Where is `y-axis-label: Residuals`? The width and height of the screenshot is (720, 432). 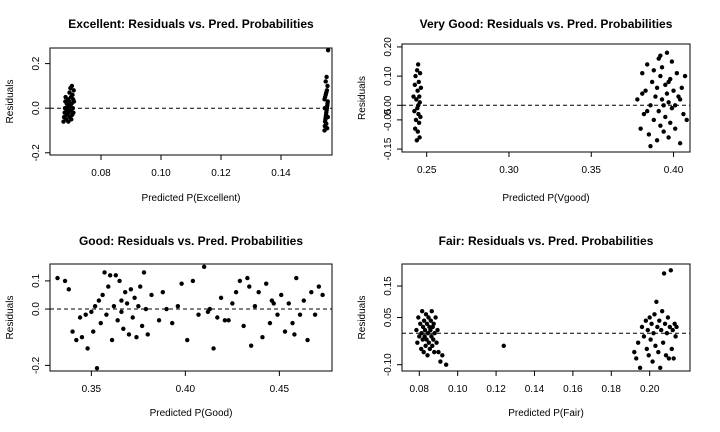
y-axis-label: Residuals is located at coordinates (362, 318).